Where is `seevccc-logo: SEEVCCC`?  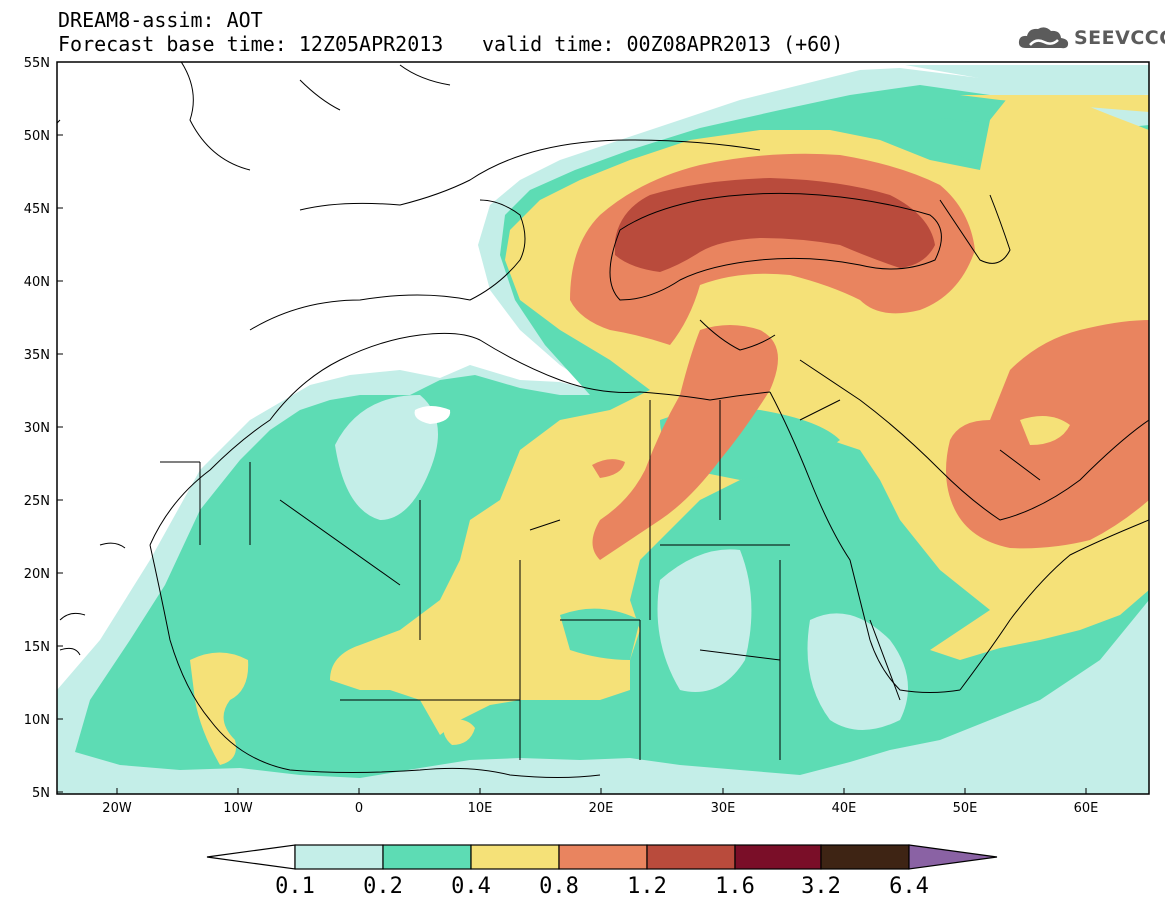 seevccc-logo: SEEVCCC is located at coordinates (1090, 39).